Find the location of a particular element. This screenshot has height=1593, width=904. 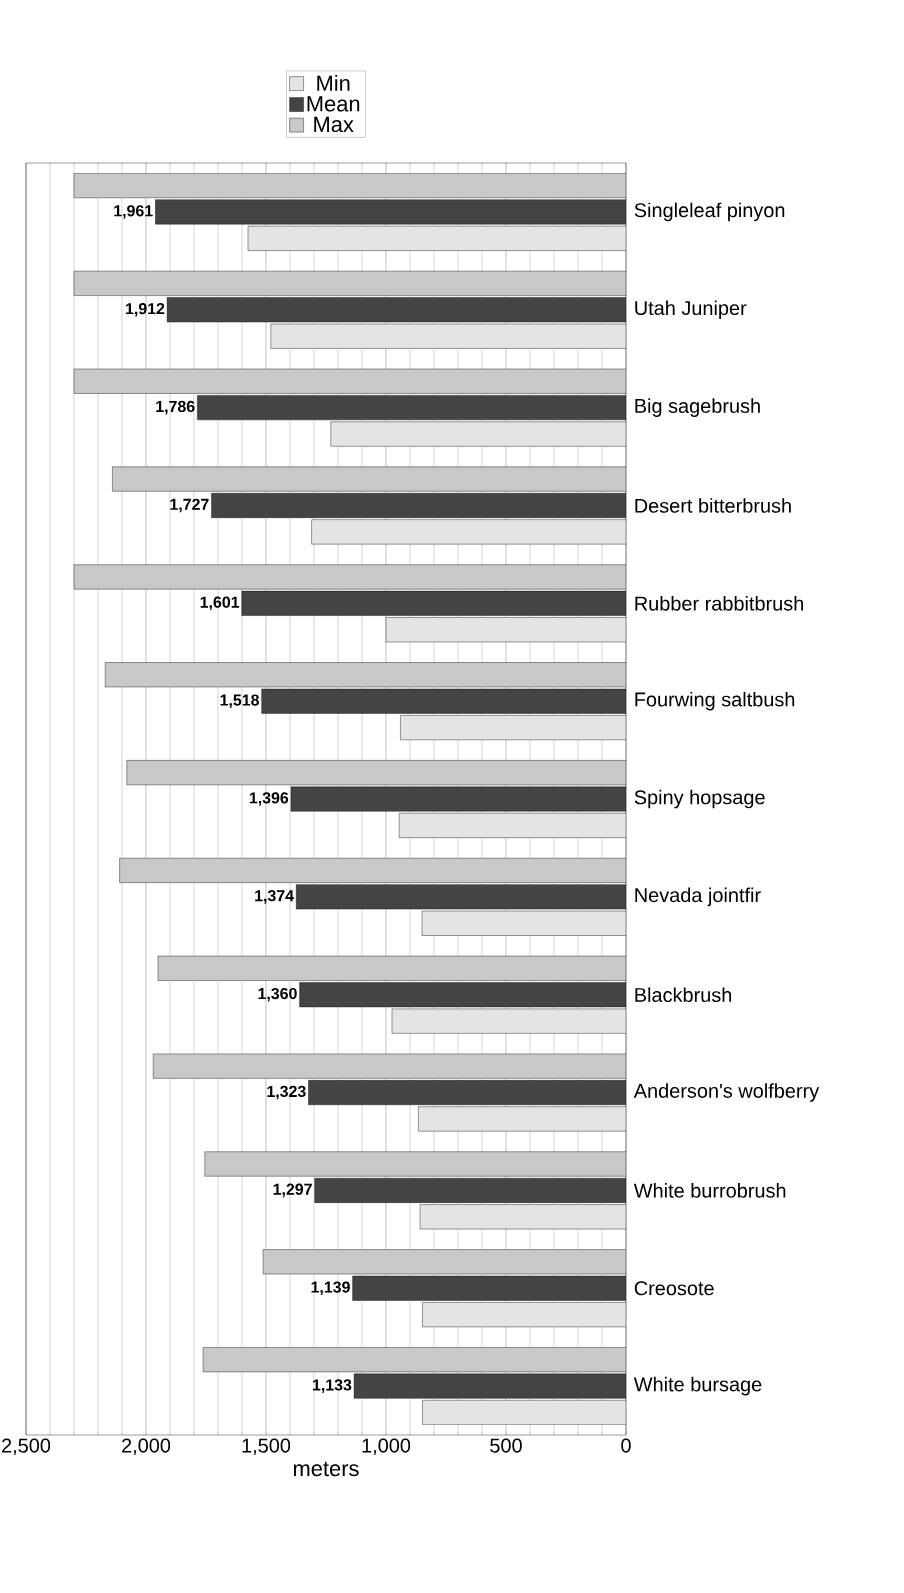

y-tick-label: Utah Juniper is located at coordinates (691, 310).